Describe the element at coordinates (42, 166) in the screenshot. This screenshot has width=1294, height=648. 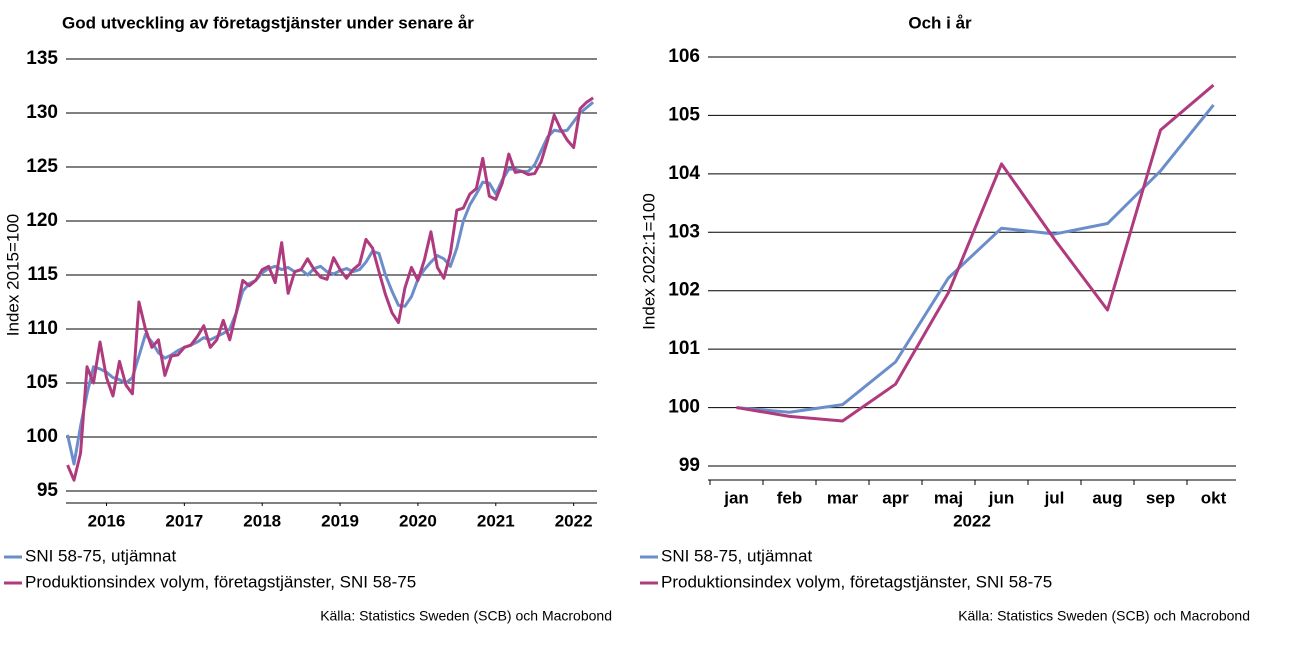
I see `y-tick-label: 125` at that location.